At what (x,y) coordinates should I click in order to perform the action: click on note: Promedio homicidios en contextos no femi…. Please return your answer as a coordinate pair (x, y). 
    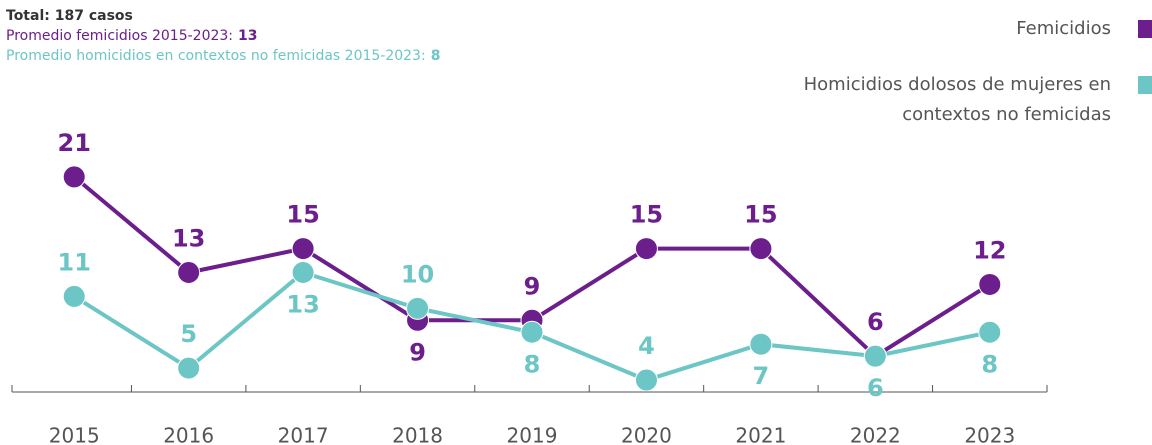
    Looking at the image, I should click on (223, 56).